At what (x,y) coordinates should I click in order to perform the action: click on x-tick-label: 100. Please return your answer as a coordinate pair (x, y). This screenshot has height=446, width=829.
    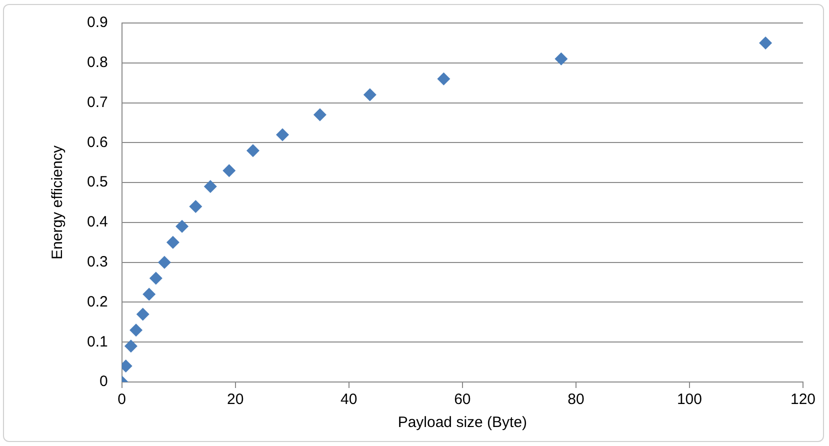
    Looking at the image, I should click on (689, 399).